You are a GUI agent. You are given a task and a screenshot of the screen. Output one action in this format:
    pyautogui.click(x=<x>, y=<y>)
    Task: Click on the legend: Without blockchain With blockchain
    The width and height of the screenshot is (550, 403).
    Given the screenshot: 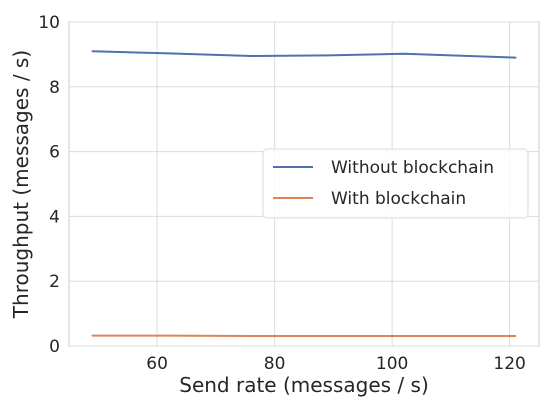 What is the action you would take?
    pyautogui.click(x=395, y=183)
    